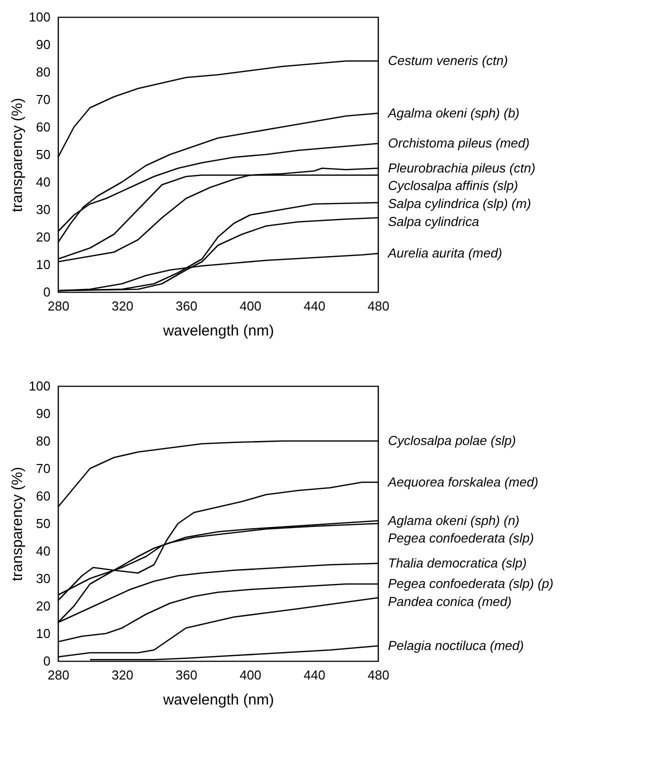 The image size is (657, 782). Describe the element at coordinates (453, 186) in the screenshot. I see `series-label: Cyclosalpa affinis (slp)` at that location.